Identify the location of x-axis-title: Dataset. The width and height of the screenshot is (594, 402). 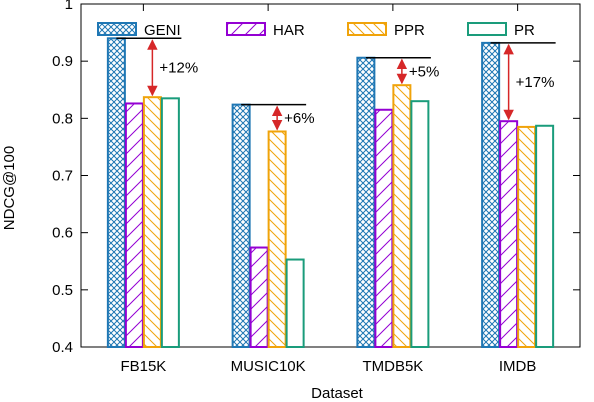
(337, 393).